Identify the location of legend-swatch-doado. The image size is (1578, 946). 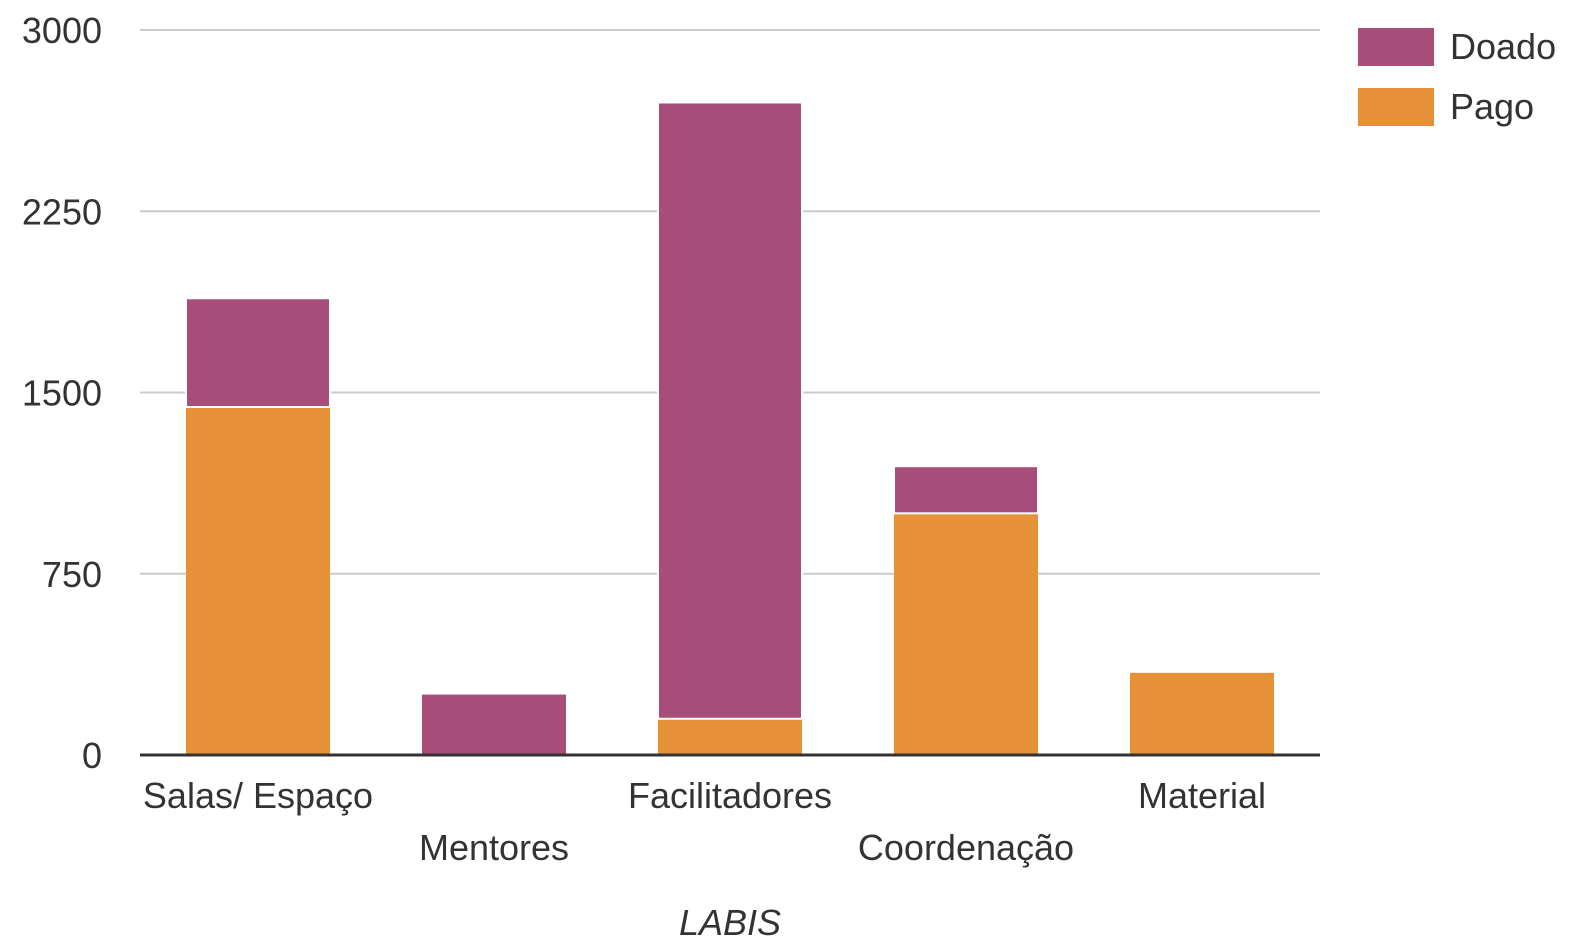
(1396, 47).